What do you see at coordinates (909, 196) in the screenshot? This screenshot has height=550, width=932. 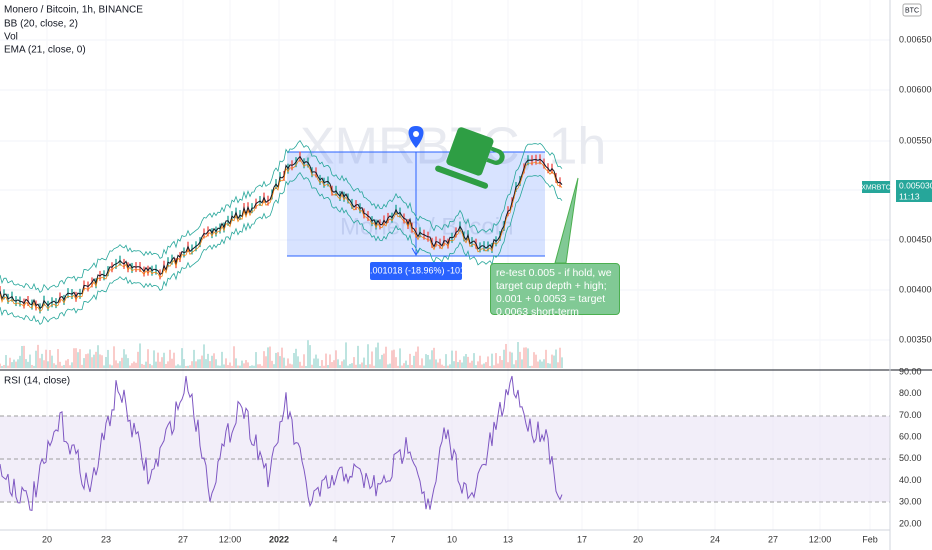 I see `tag-countdown: 11:13` at bounding box center [909, 196].